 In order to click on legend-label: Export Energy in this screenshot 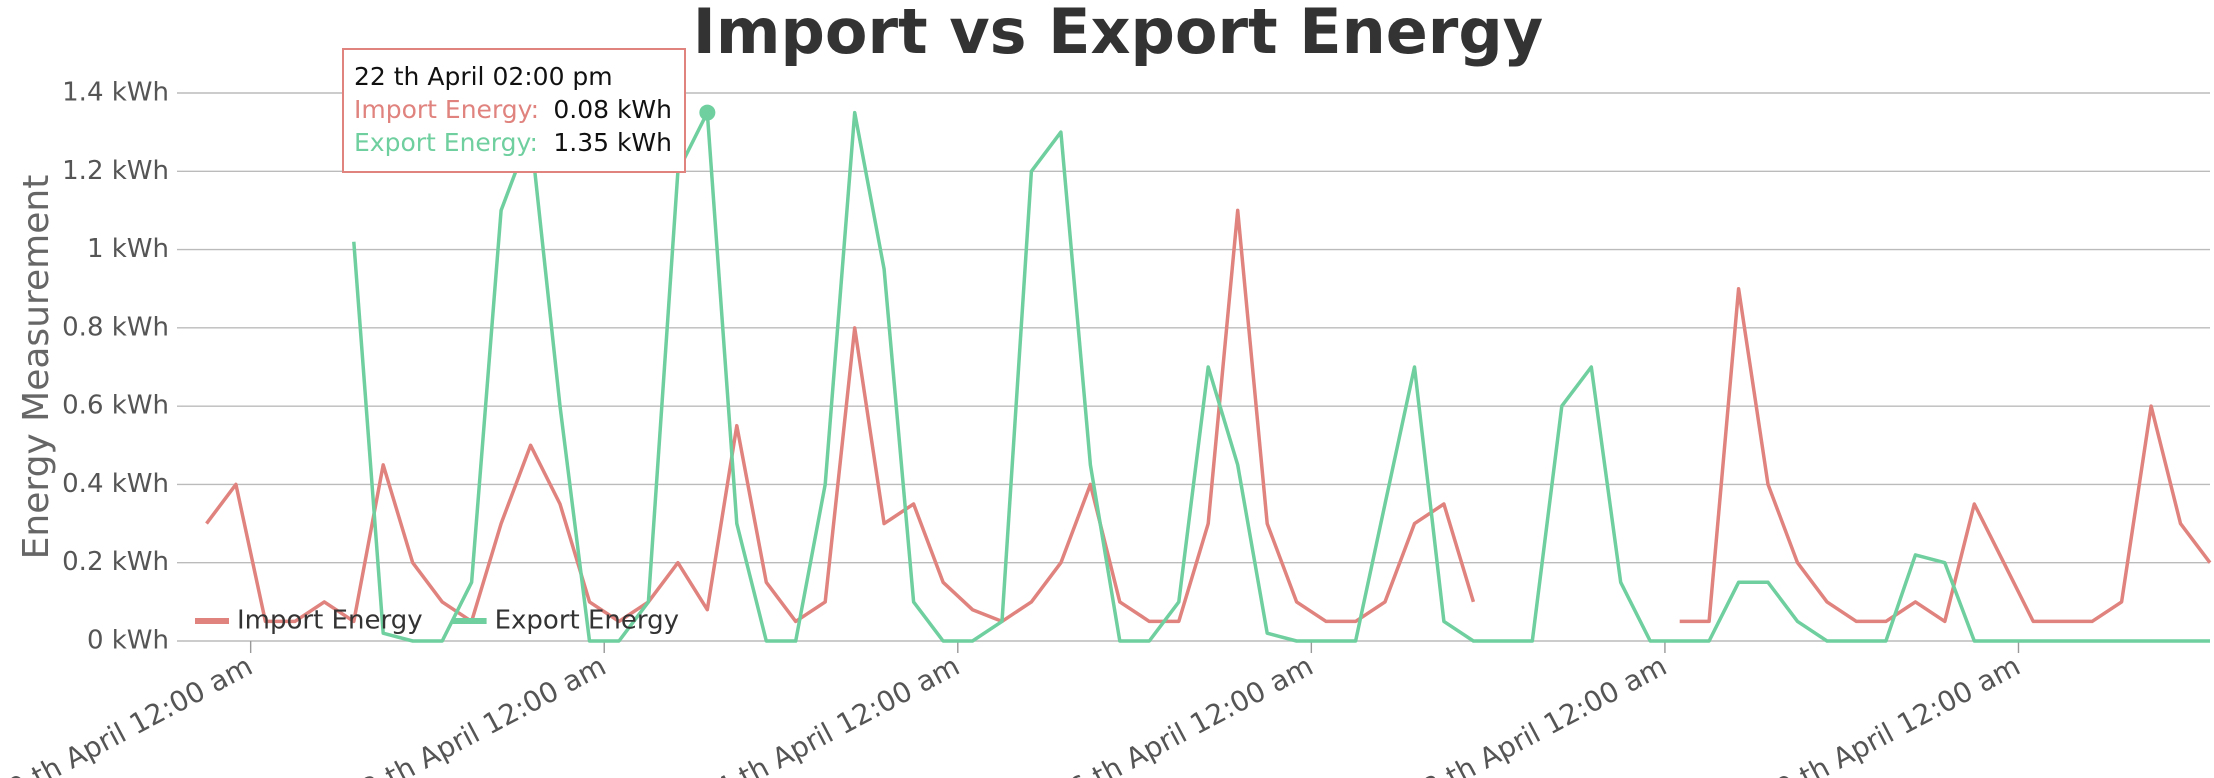, I will do `click(587, 621)`.